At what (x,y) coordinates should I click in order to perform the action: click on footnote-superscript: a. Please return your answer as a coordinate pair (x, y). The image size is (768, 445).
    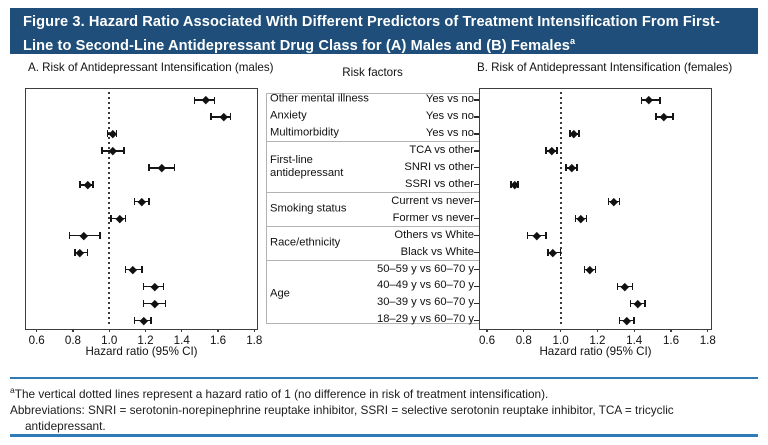
    Looking at the image, I should click on (12, 390).